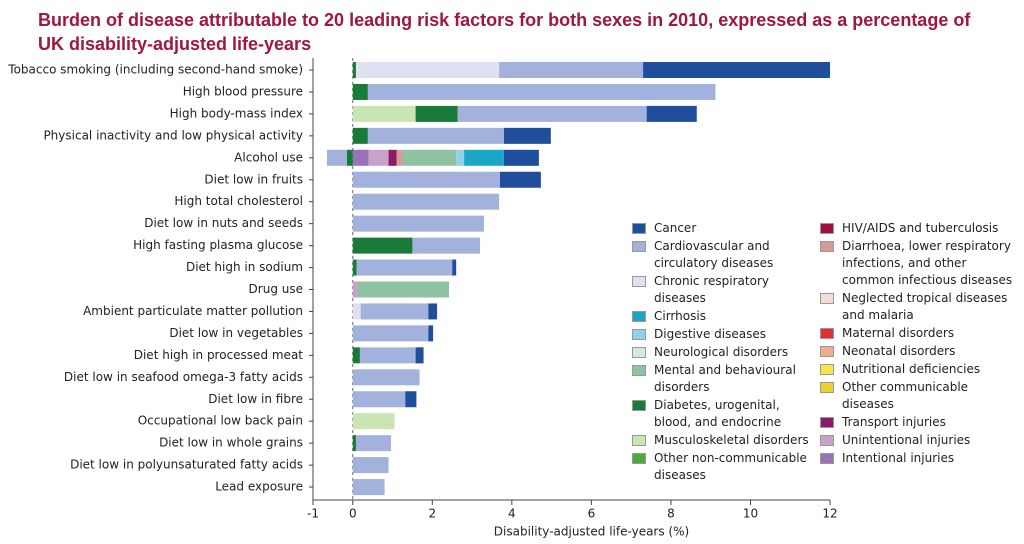 The height and width of the screenshot is (544, 1024). I want to click on legend-item: Intentional injuries, so click(920, 458).